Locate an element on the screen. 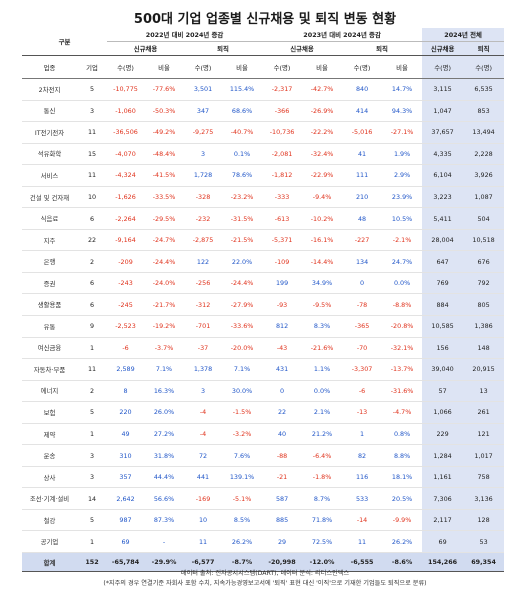 This screenshot has width=530, height=589. hire-ratio-2023-cell: -10.2% is located at coordinates (322, 218).